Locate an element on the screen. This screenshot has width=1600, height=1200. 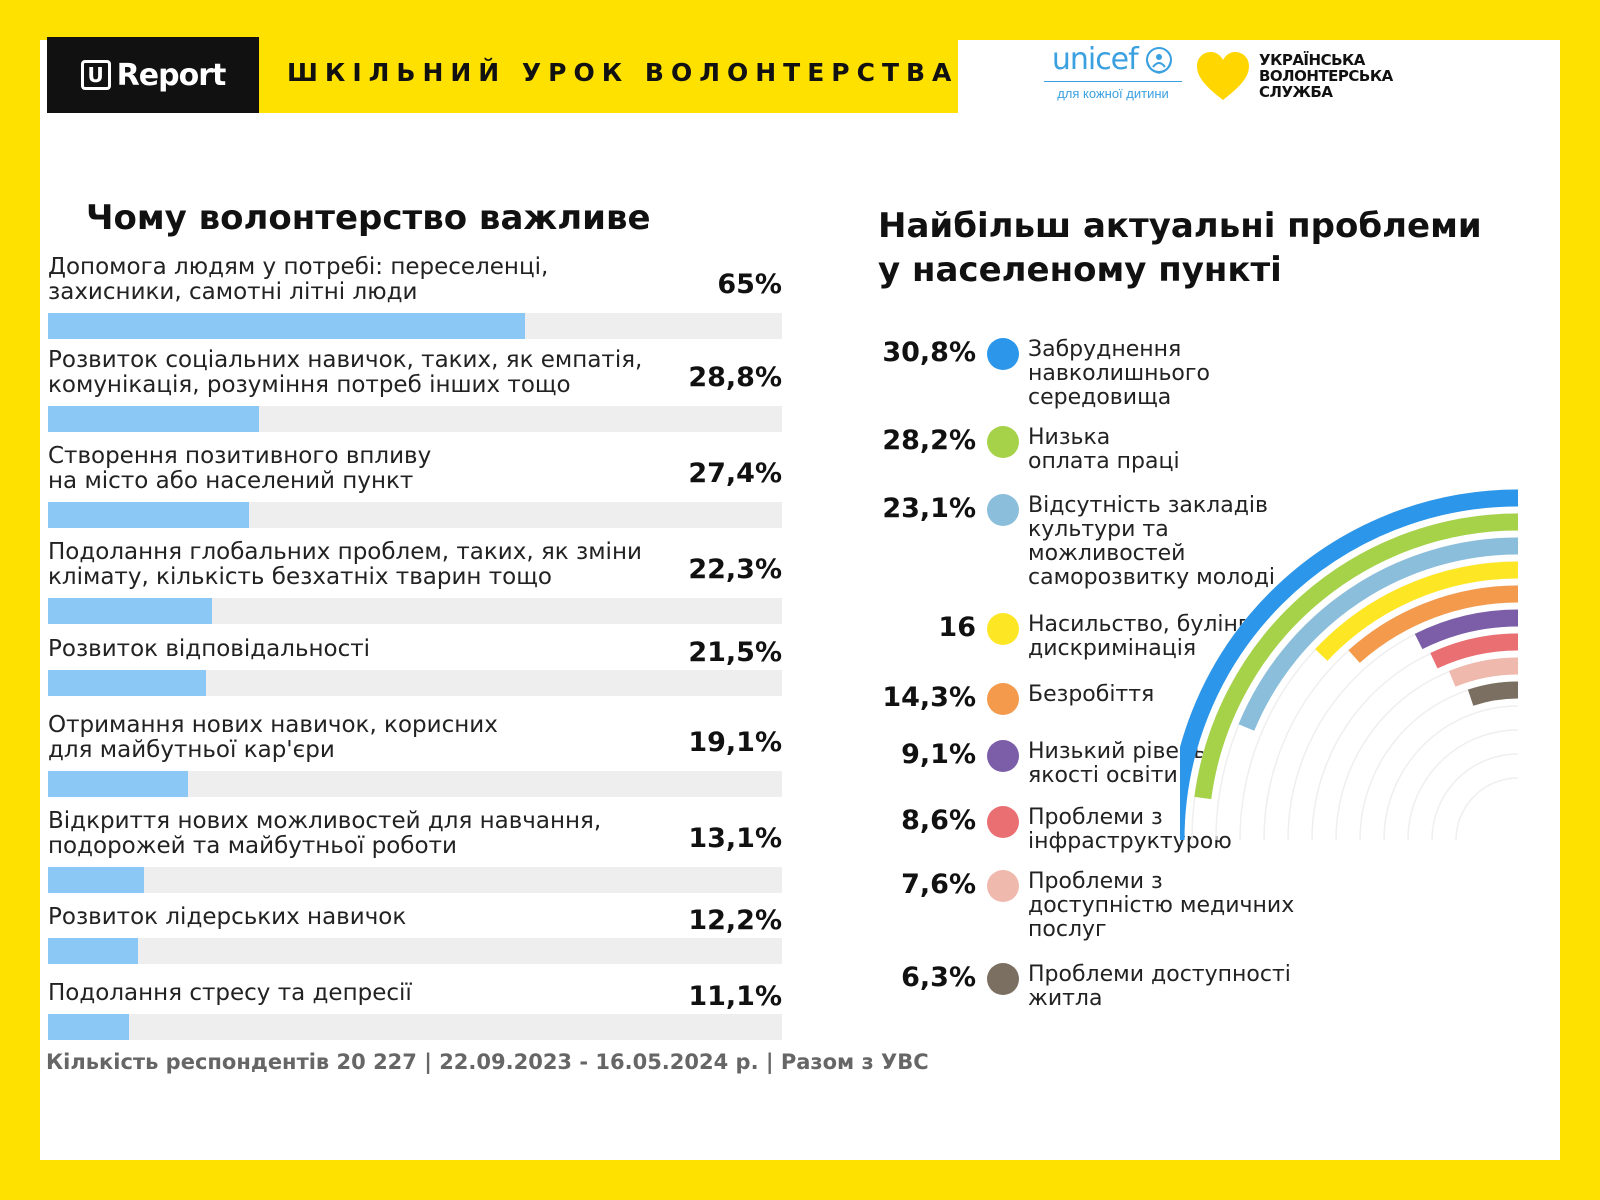
legend-label-line: середовища is located at coordinates (1100, 397).